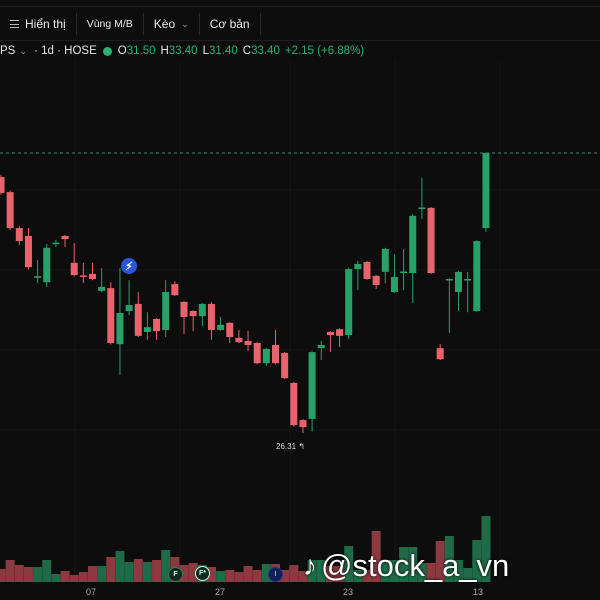  Describe the element at coordinates (110, 24) in the screenshot. I see `zone-button: Vùng M/B` at that location.